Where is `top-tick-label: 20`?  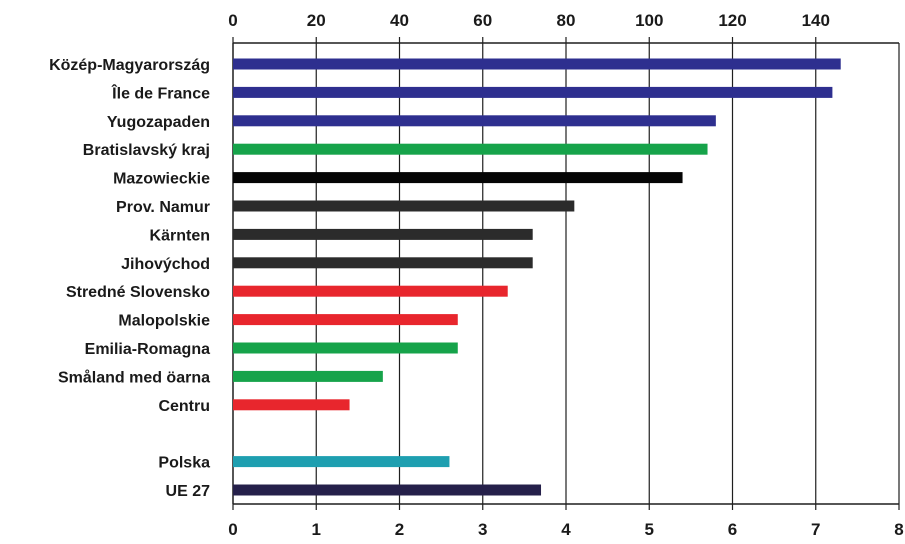
top-tick-label: 20 is located at coordinates (316, 20).